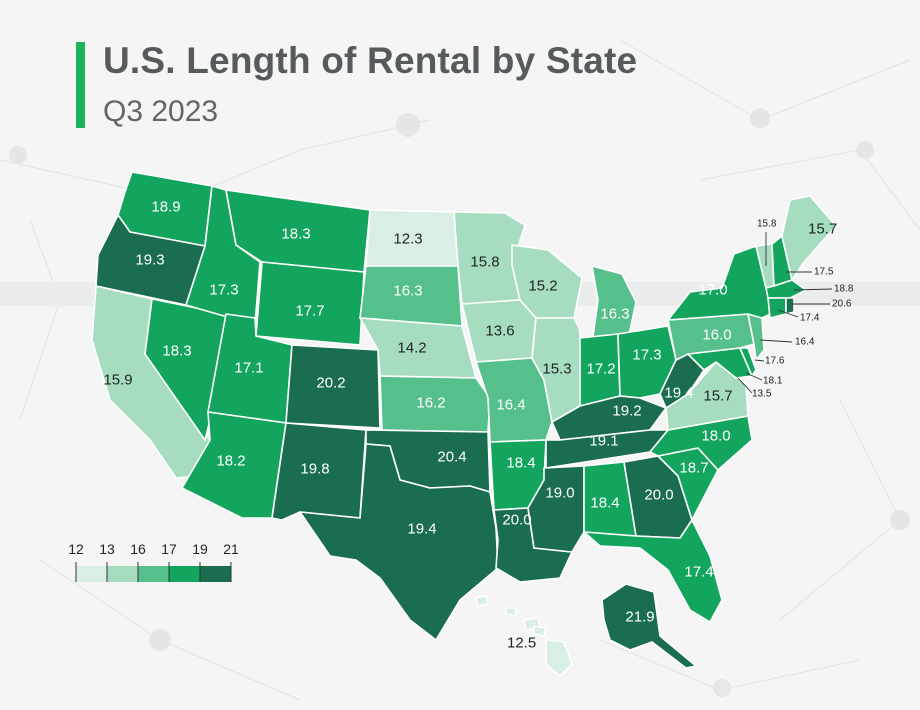  I want to click on state-value-ID: 17.3, so click(223, 290).